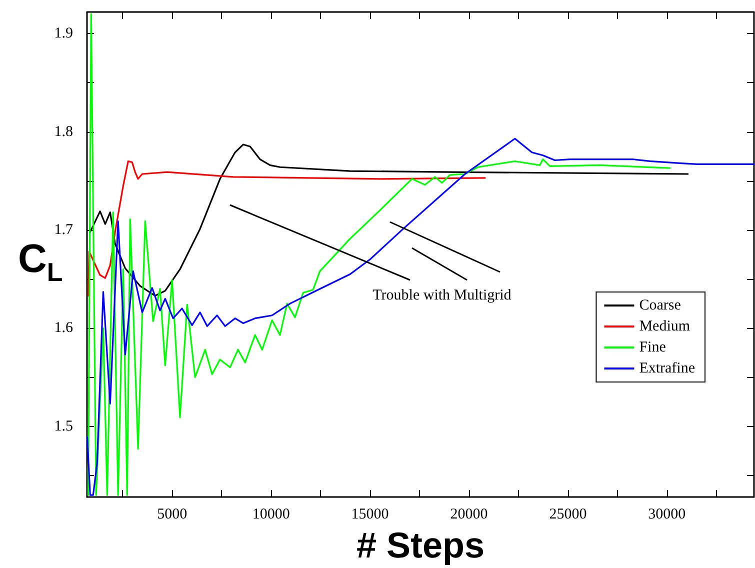  I want to click on x-tick-label: 30000, so click(667, 514).